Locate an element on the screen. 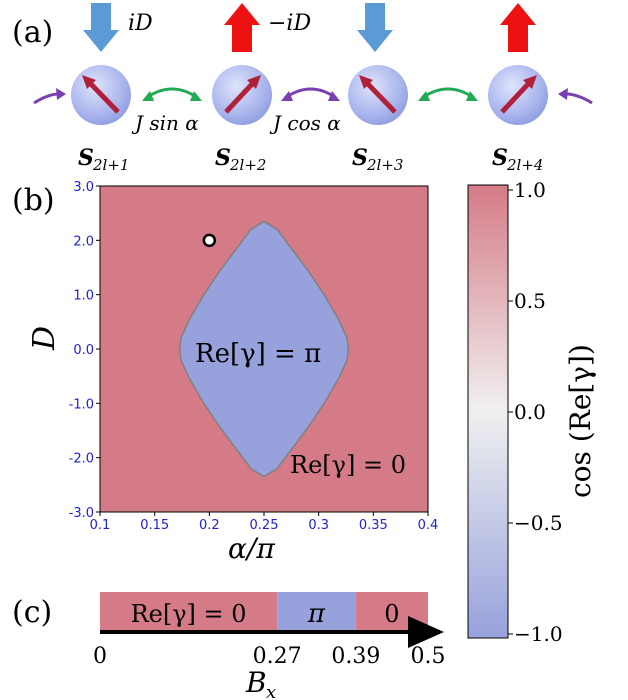  y-tick-label: 3.0 is located at coordinates (83, 187).